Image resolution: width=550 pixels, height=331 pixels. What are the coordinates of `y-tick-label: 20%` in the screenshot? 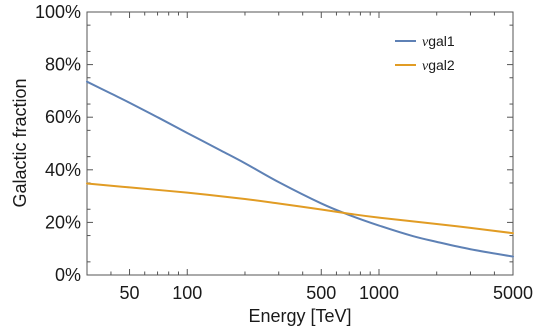 It's located at (63, 222).